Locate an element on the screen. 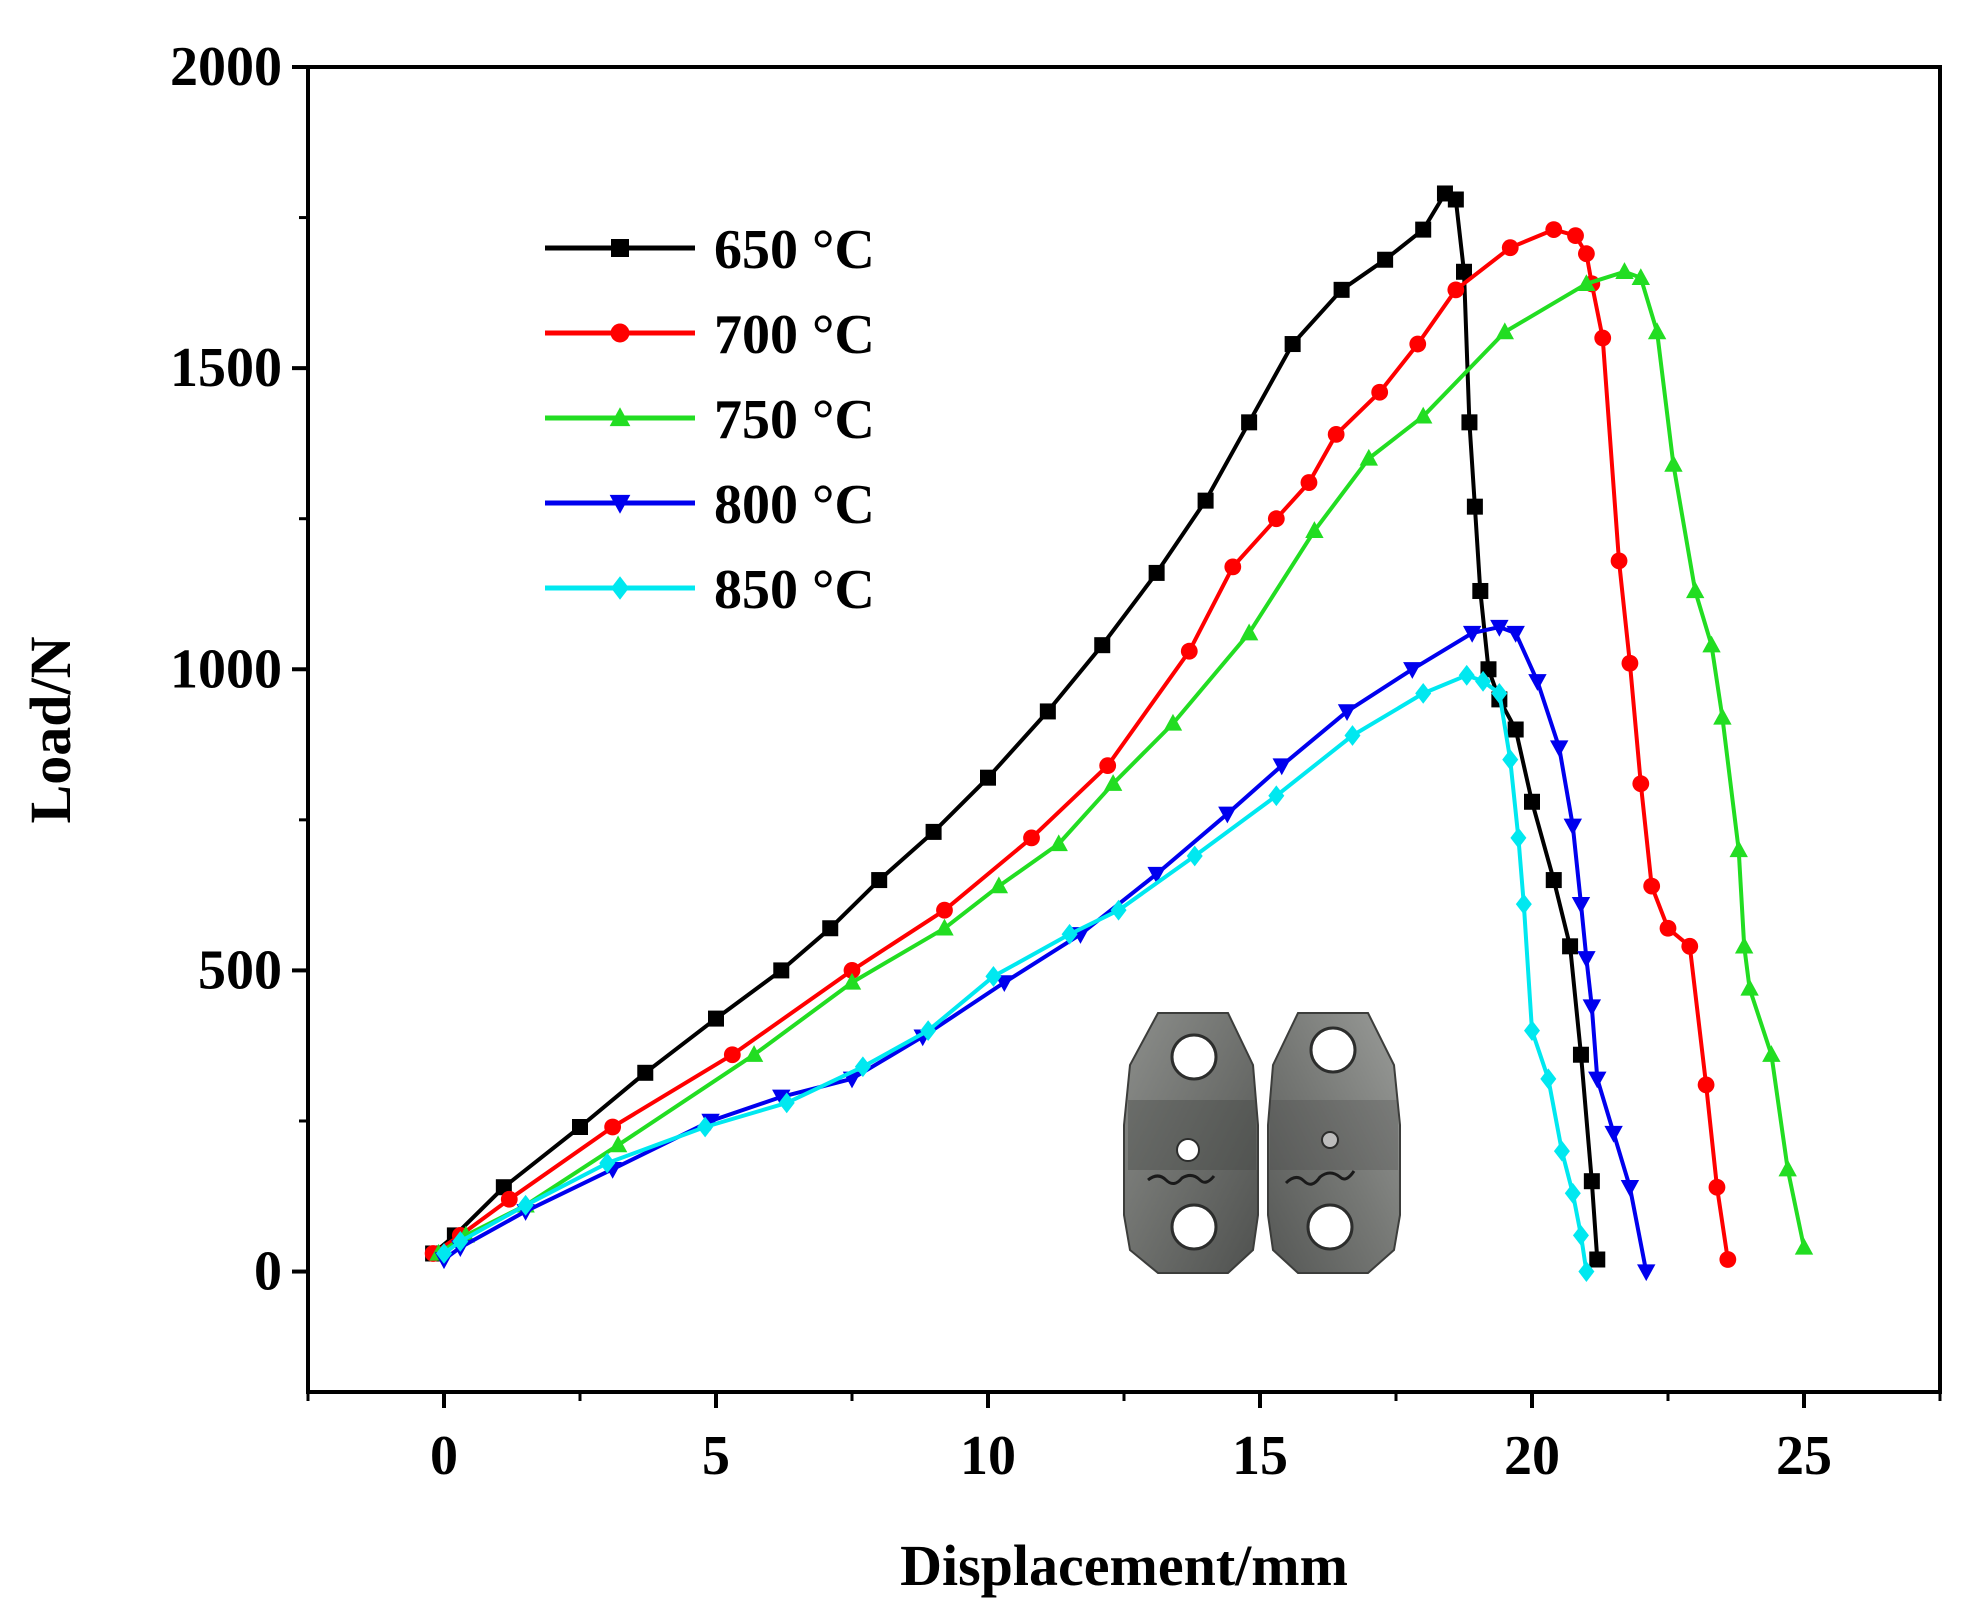 Image resolution: width=1973 pixels, height=1623 pixels. legend-item: 850 °C is located at coordinates (710, 590).